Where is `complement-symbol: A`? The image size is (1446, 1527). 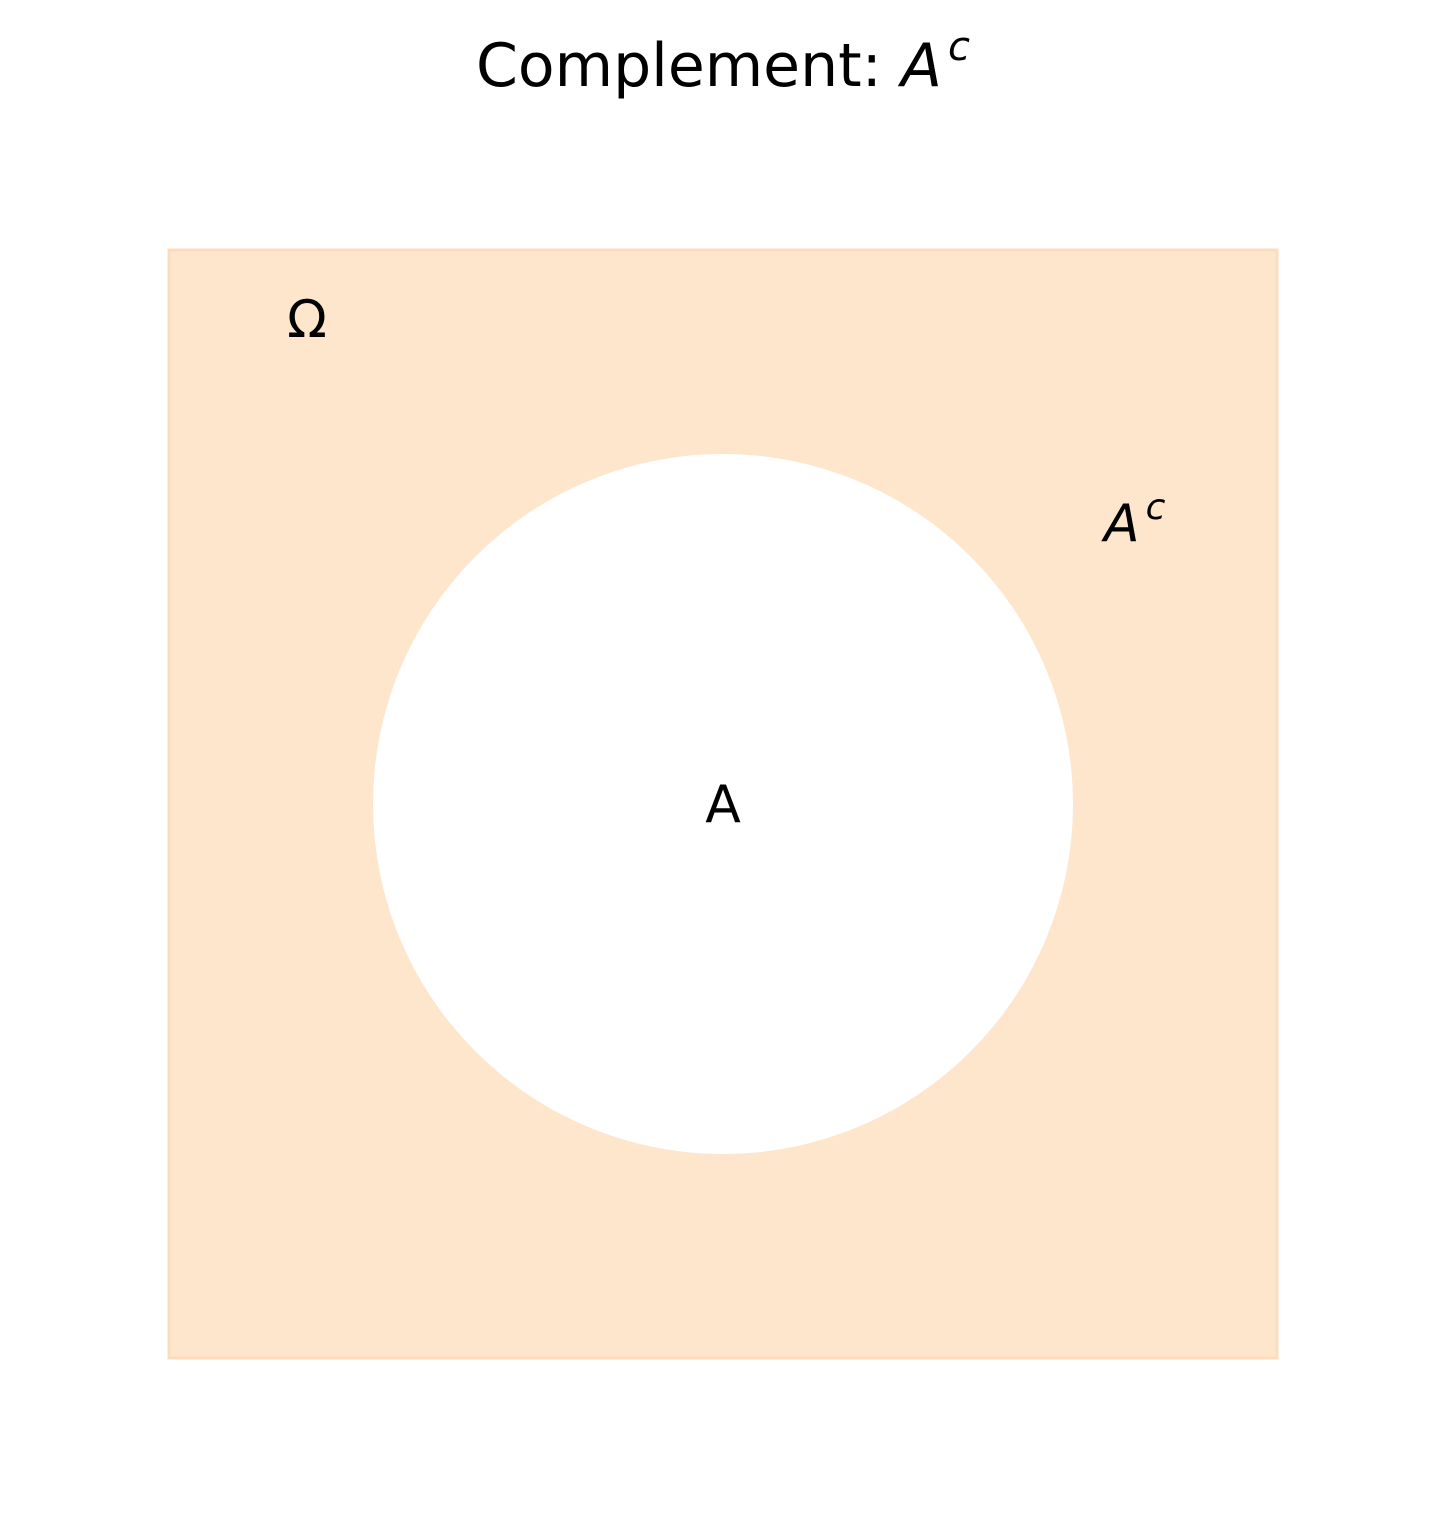 complement-symbol: A is located at coordinates (1120, 524).